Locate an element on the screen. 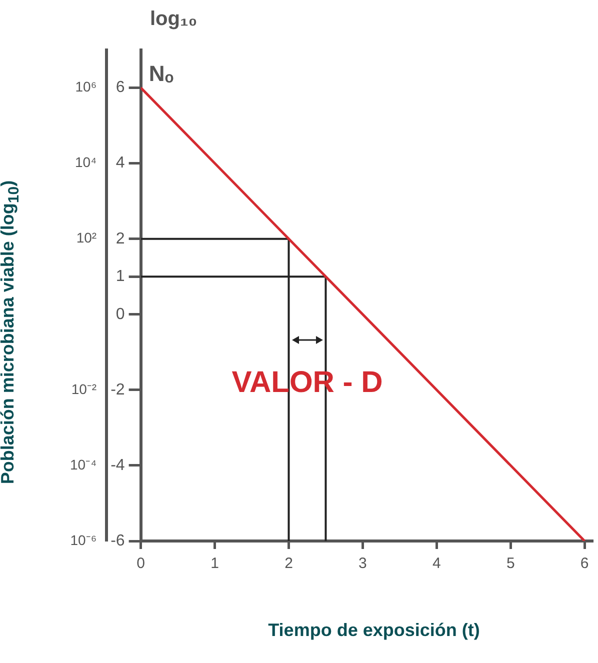 The height and width of the screenshot is (663, 598). y2-tick-label: 10⁶ is located at coordinates (86, 86).